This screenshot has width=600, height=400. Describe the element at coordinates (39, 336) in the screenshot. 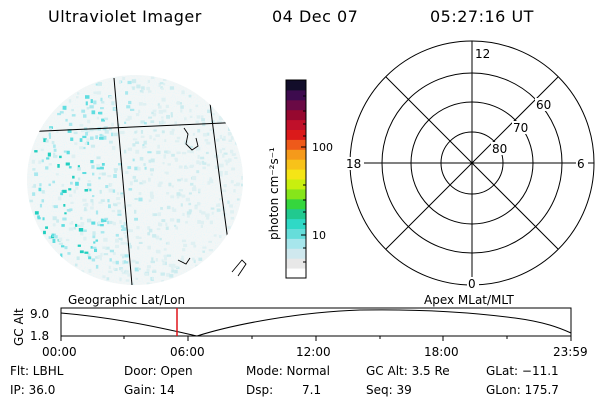

I see `timeline-ytick: 1.8` at that location.